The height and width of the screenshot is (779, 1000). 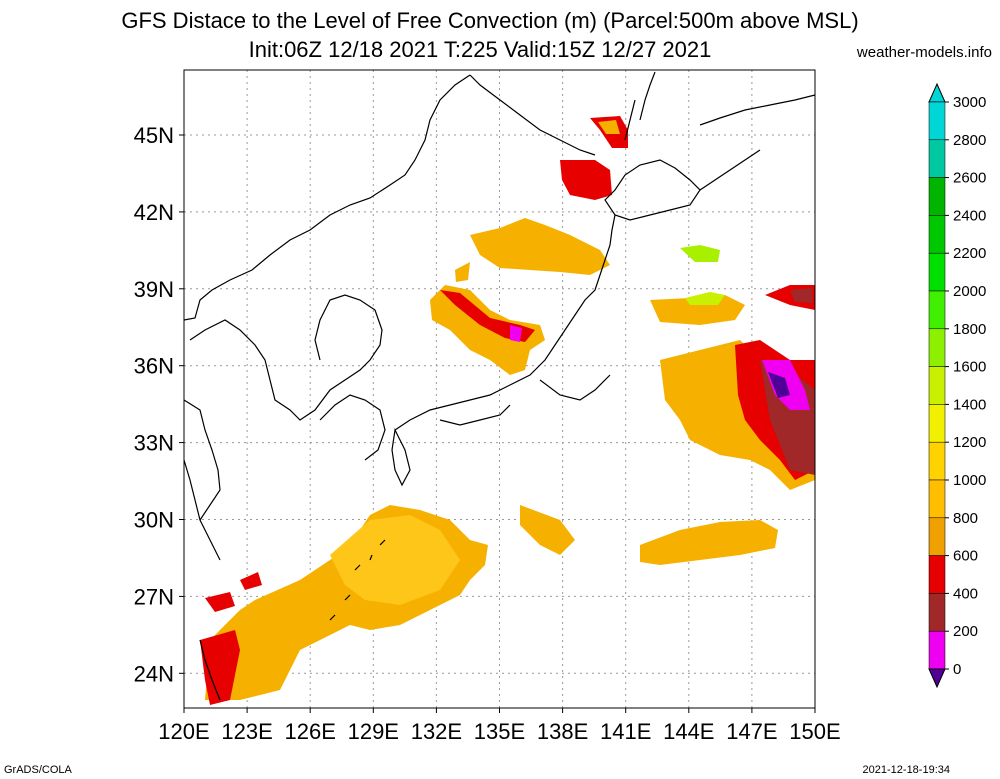 I want to click on colorbar-label: 2000, so click(x=969, y=291).